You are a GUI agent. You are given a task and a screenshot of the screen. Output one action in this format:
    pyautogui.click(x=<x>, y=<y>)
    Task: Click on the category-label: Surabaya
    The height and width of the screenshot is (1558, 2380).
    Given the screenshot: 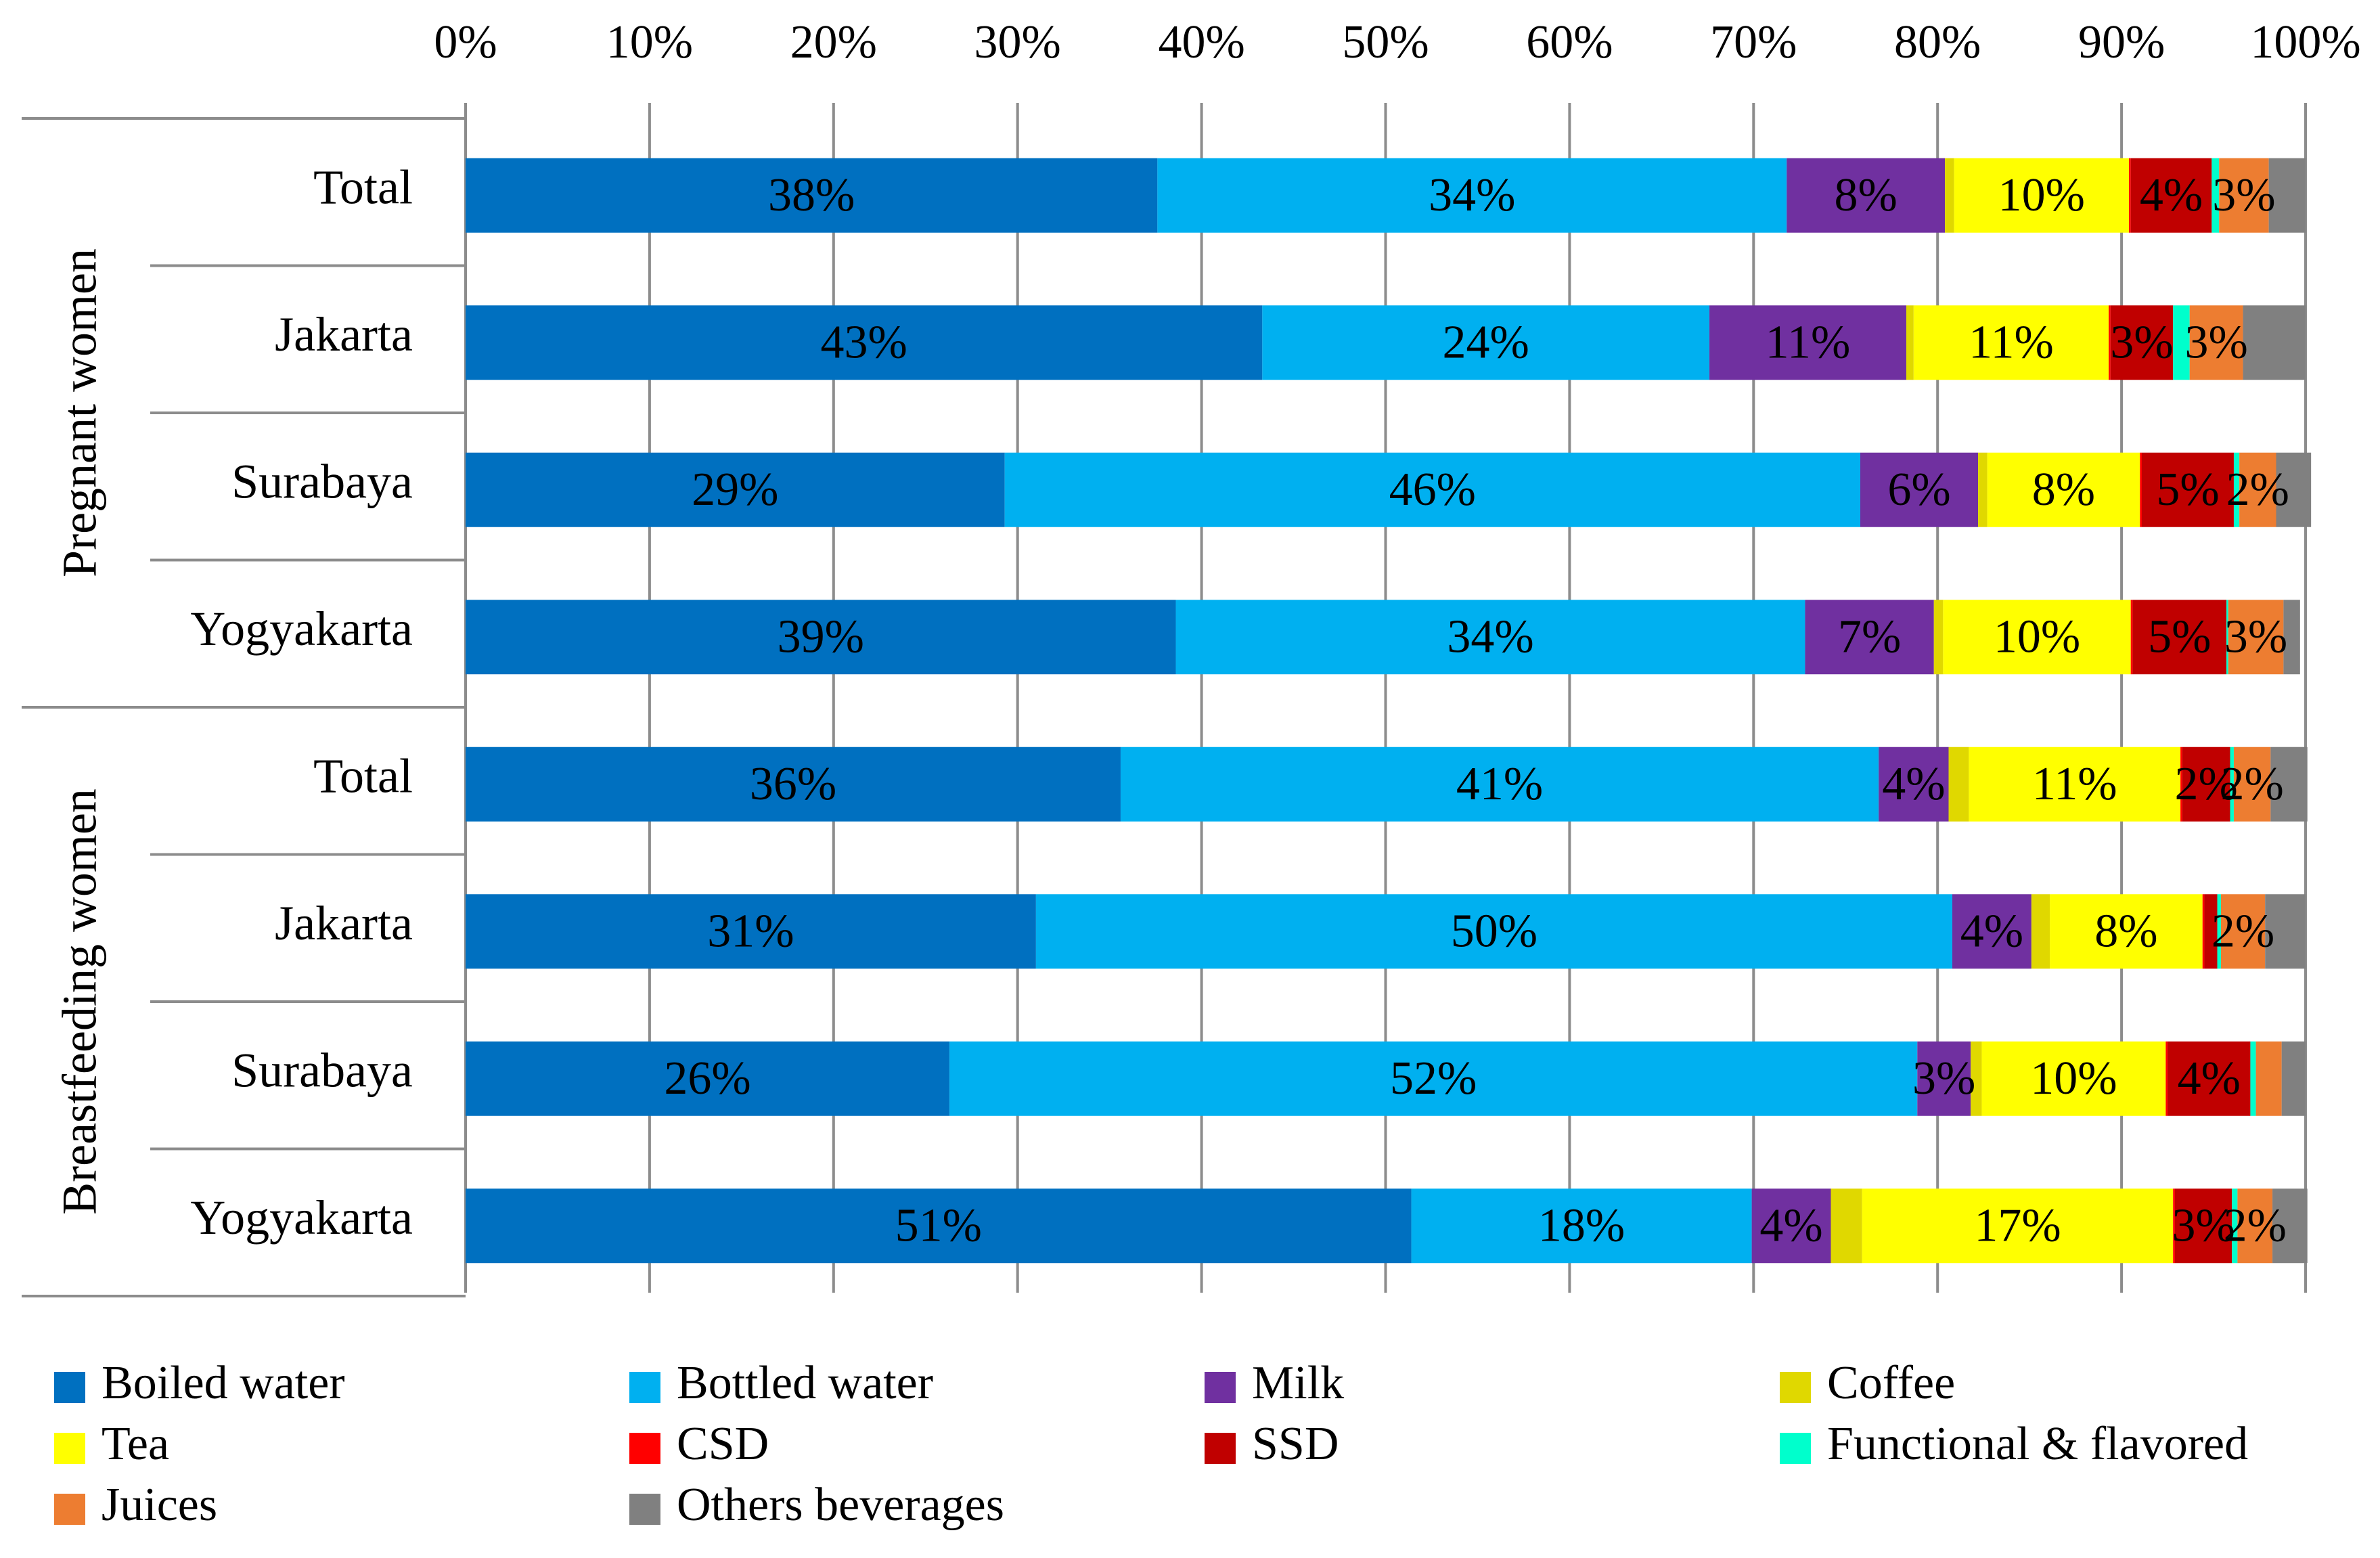 What is the action you would take?
    pyautogui.click(x=322, y=1070)
    